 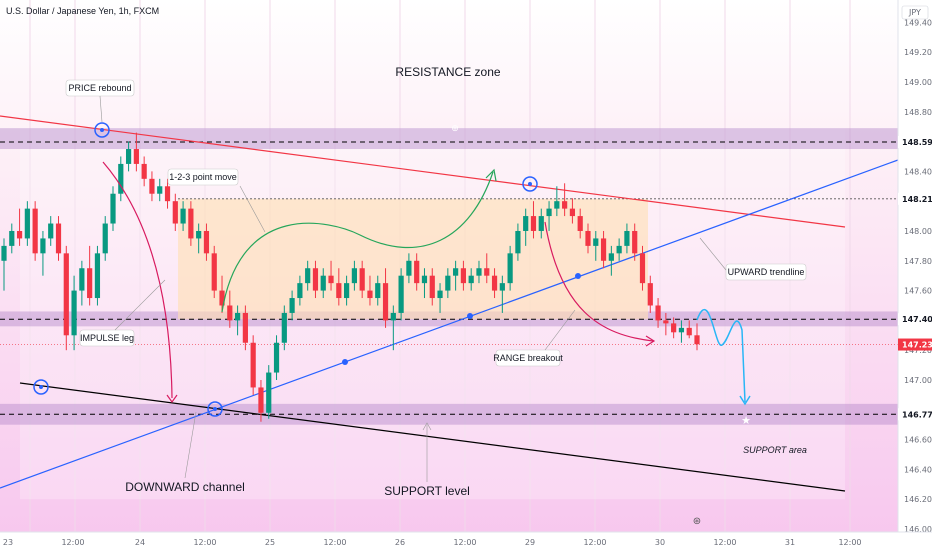 I want to click on currency-box, so click(x=915, y=12).